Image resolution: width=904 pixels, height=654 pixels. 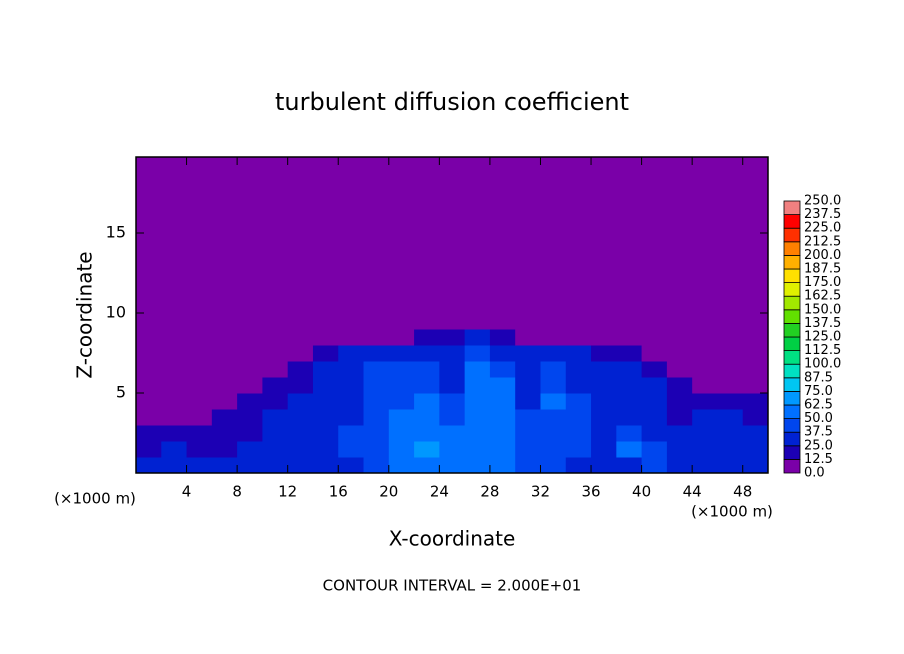 What do you see at coordinates (85, 314) in the screenshot?
I see `y-axis-label: Z-coordinate` at bounding box center [85, 314].